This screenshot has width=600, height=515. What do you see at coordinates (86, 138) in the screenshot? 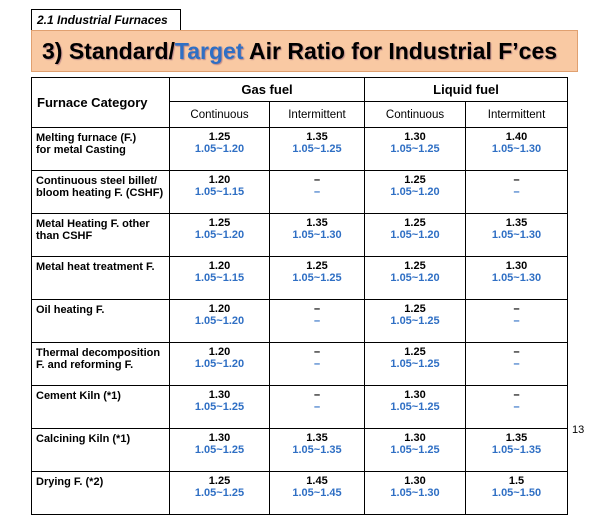
I see `furnace-category-line: Melting furnace (F.)` at bounding box center [86, 138].